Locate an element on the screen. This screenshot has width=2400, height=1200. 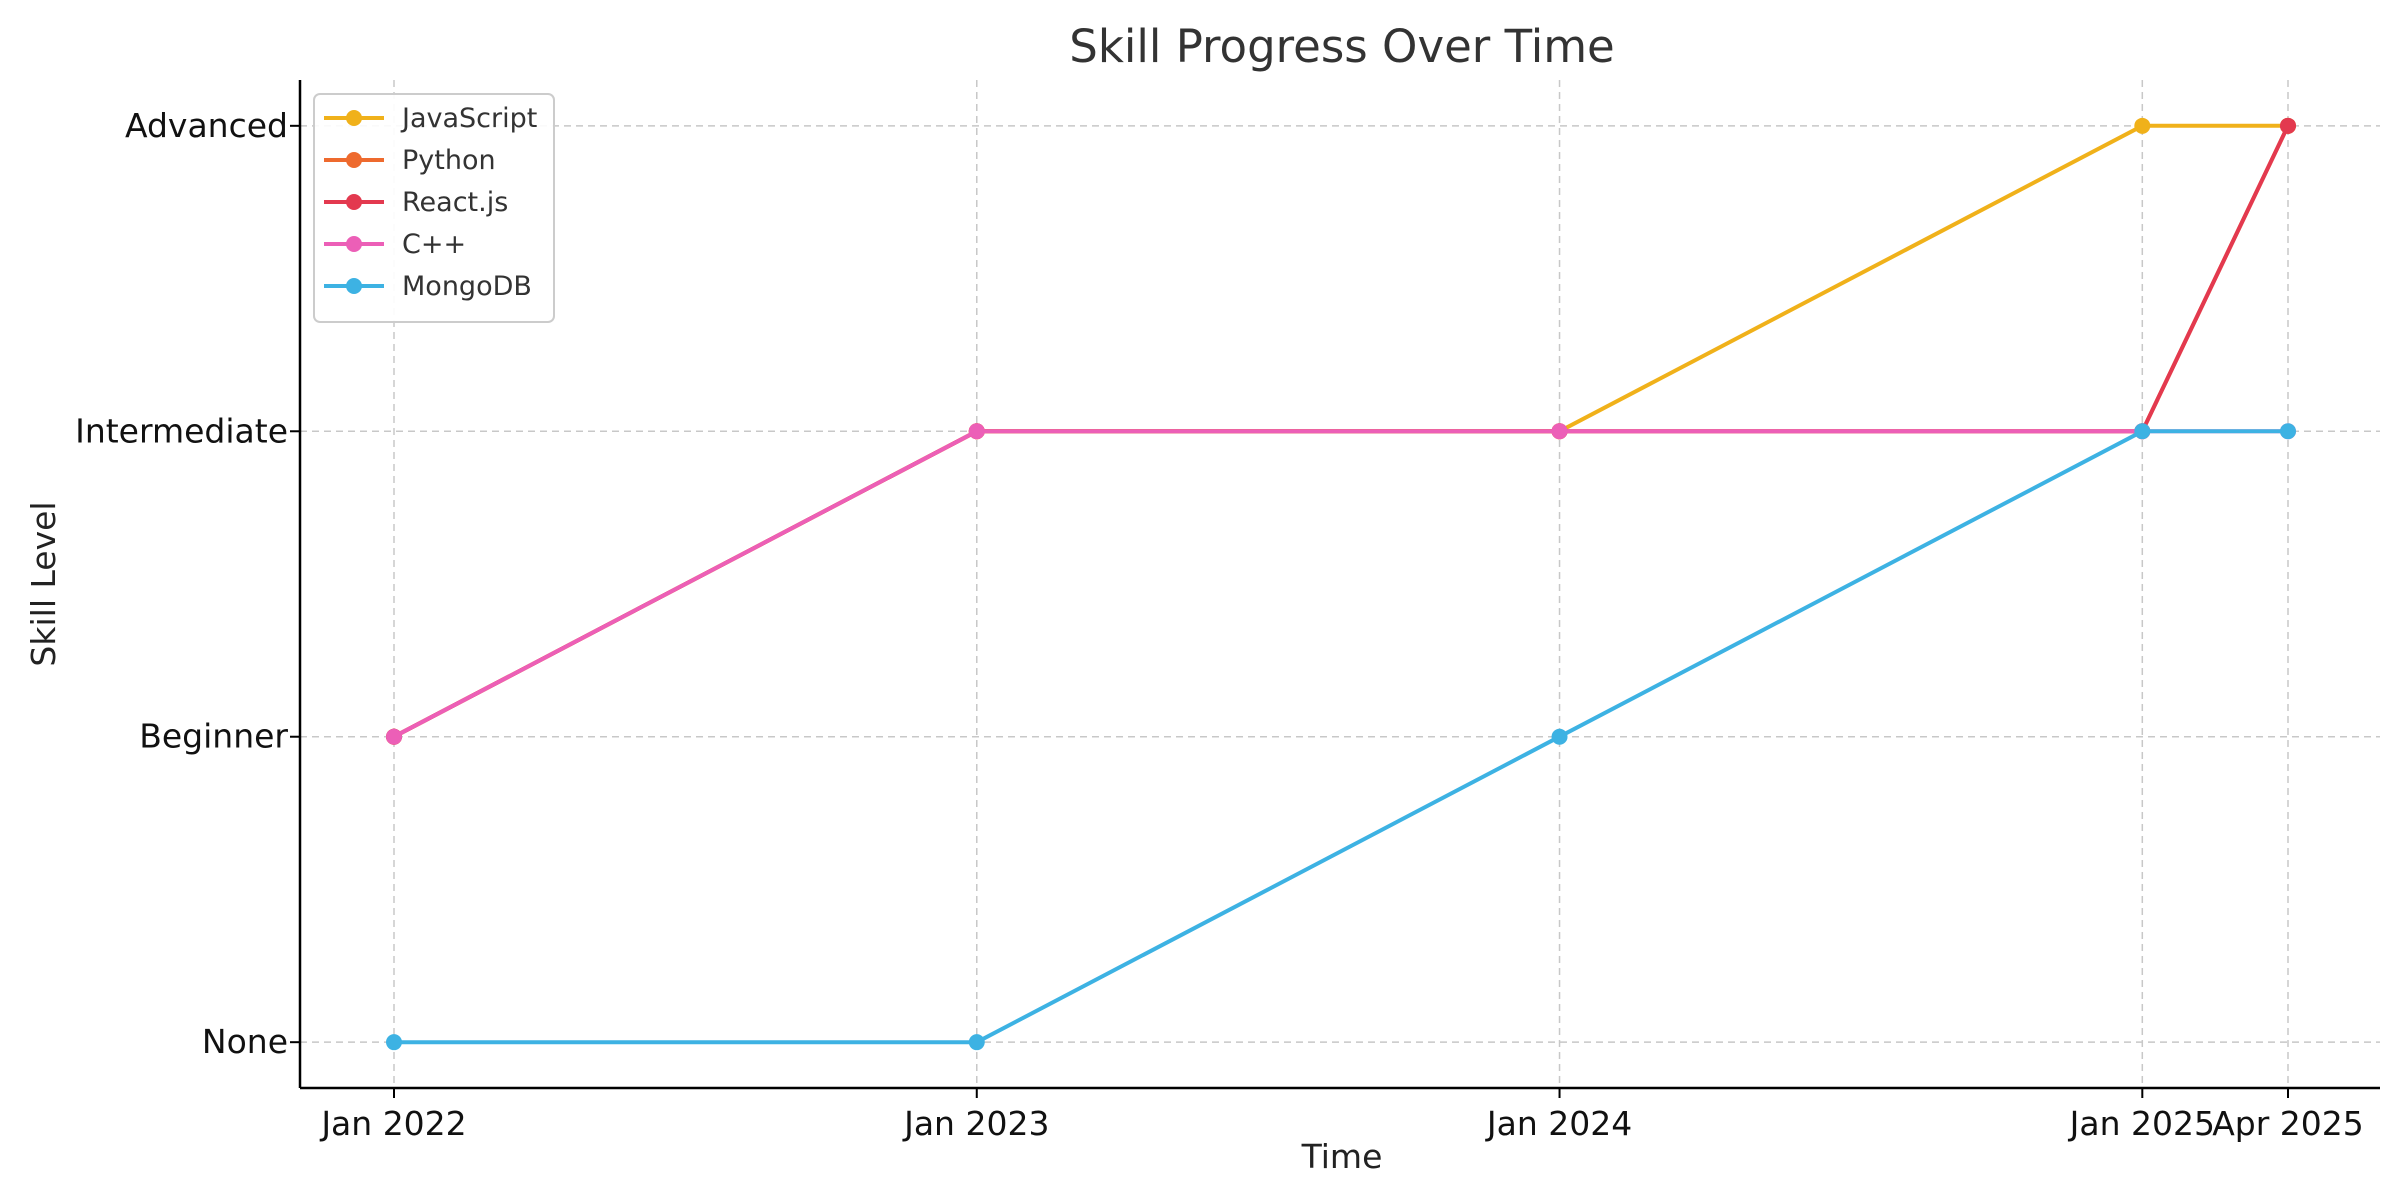
x-tick-label-jan-2023: Jan 2023 is located at coordinates (975, 1123).